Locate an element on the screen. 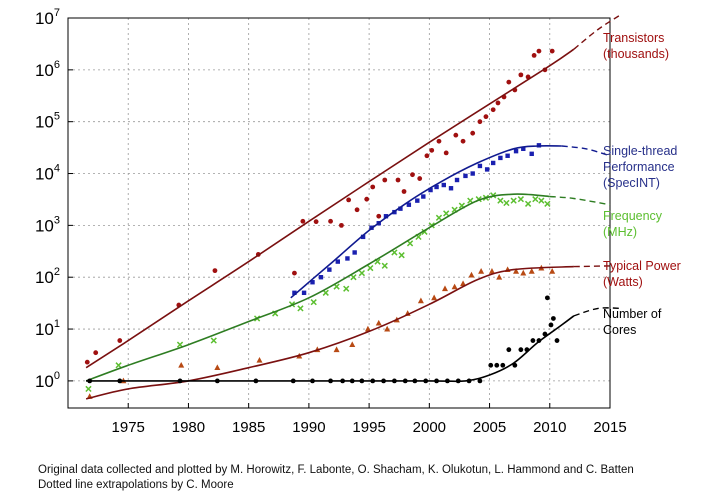  x-tick-label: 1985 is located at coordinates (248, 427).